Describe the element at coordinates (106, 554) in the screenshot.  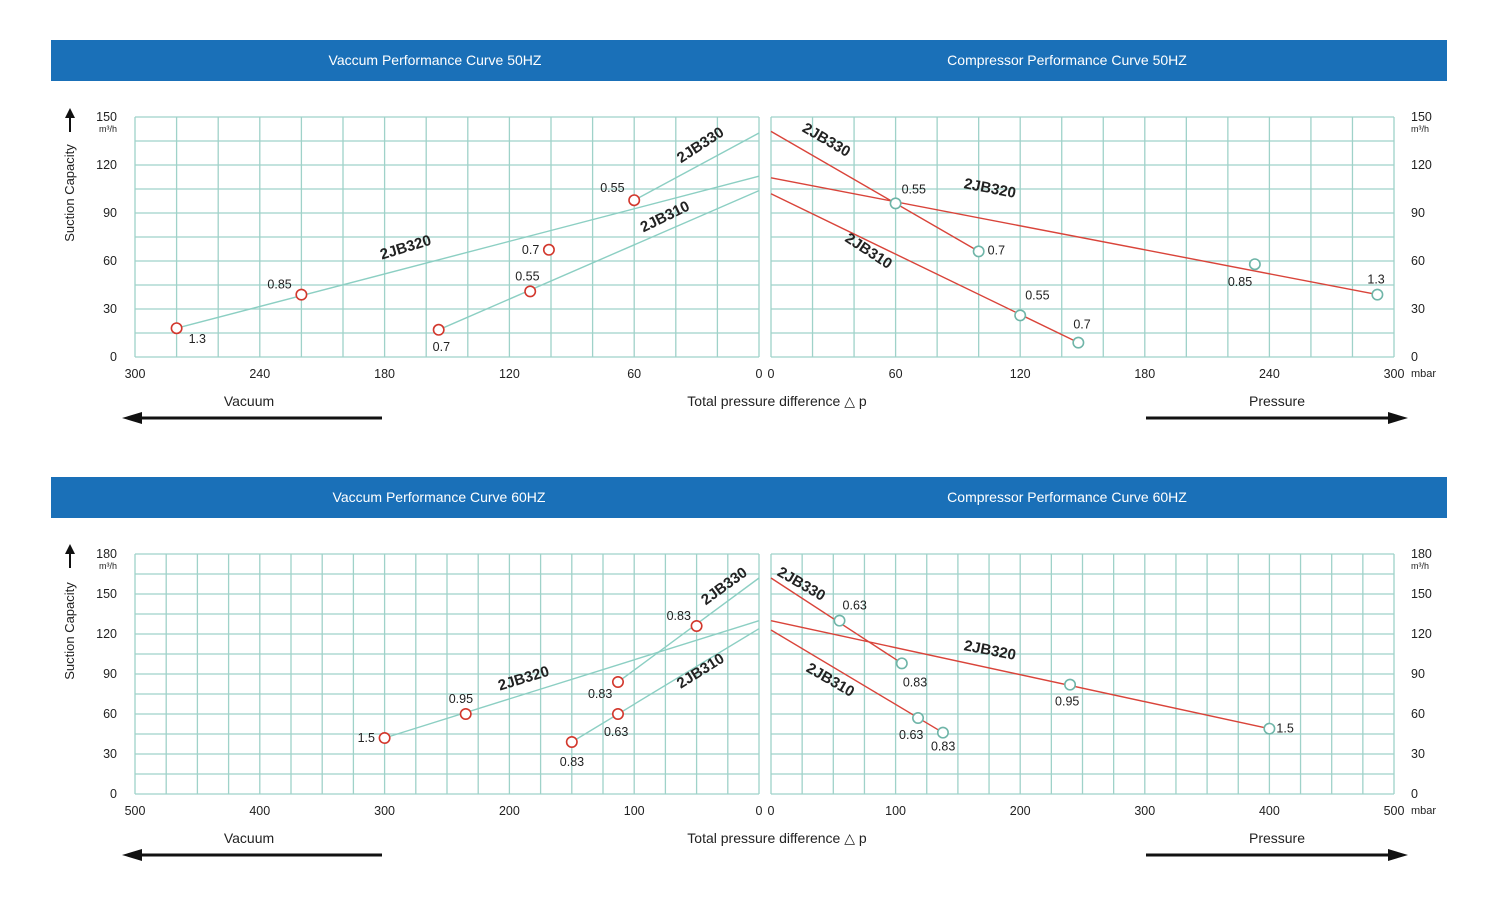
I see `y-tick-label: 180` at that location.